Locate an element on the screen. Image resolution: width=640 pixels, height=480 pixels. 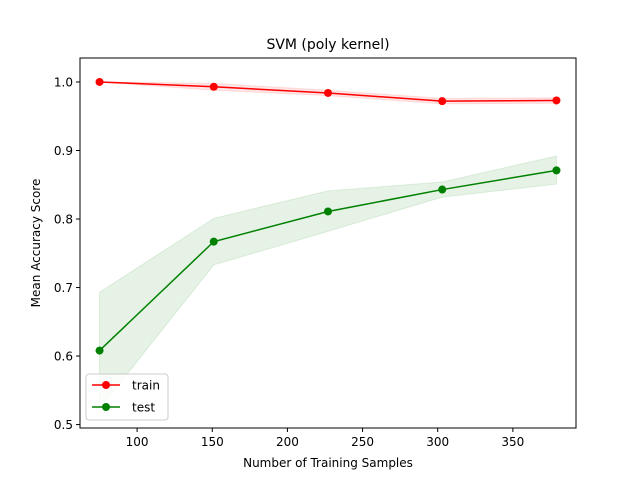
x-tick-label: 100 is located at coordinates (137, 442).